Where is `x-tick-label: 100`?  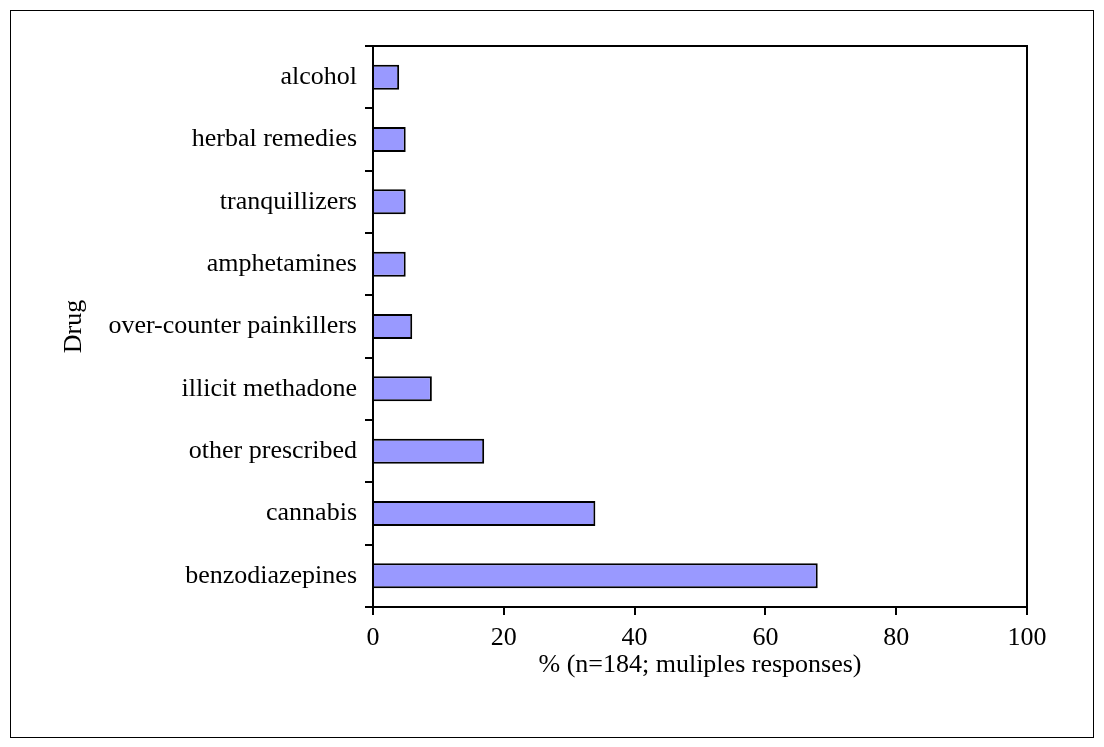 x-tick-label: 100 is located at coordinates (1027, 637).